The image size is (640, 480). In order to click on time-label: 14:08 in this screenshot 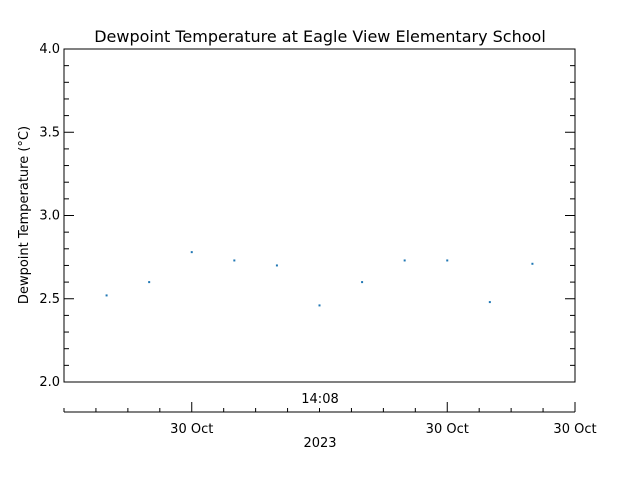, I will do `click(319, 399)`.